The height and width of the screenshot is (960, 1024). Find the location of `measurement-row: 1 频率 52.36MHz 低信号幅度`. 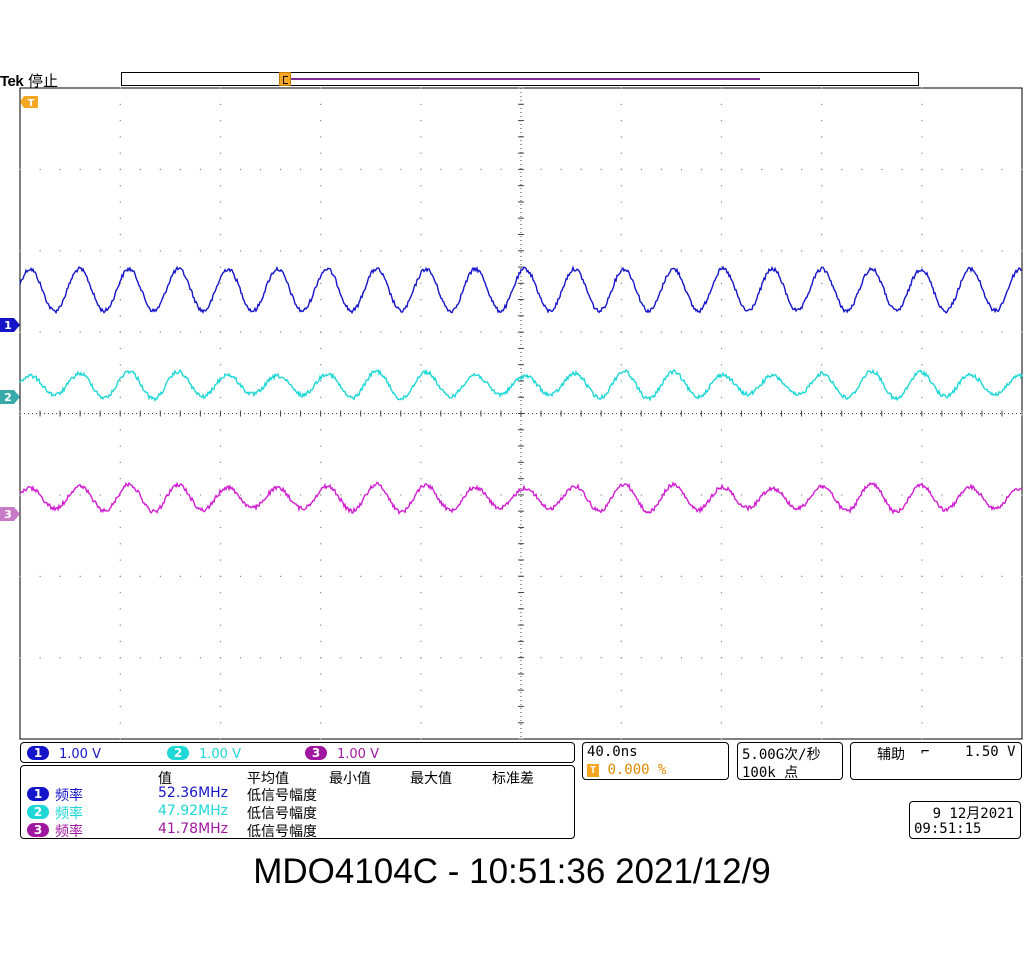

measurement-row: 1 频率 52.36MHz 低信号幅度 is located at coordinates (298, 794).